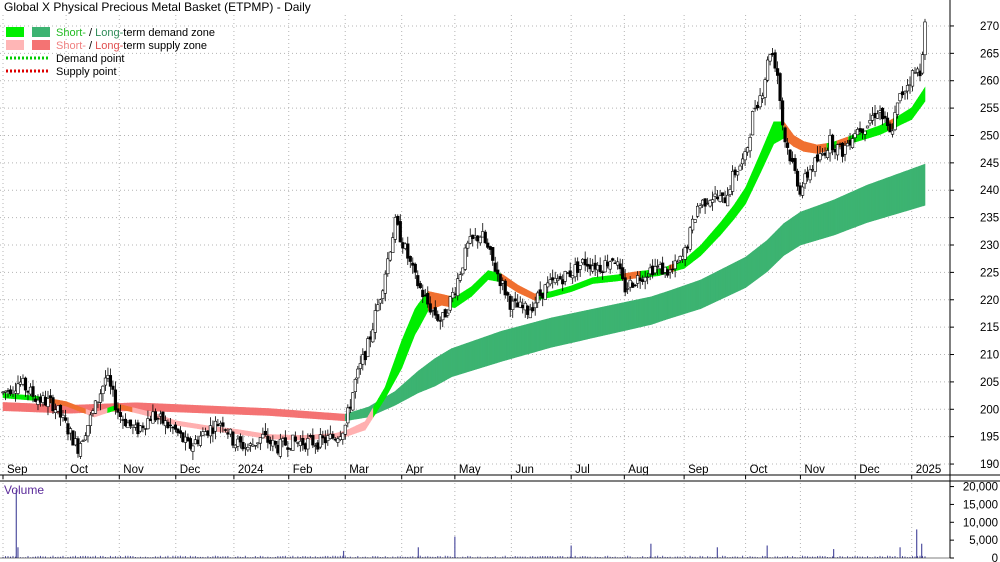  Describe the element at coordinates (989, 136) in the screenshot. I see `y-tick-label: 250` at that location.